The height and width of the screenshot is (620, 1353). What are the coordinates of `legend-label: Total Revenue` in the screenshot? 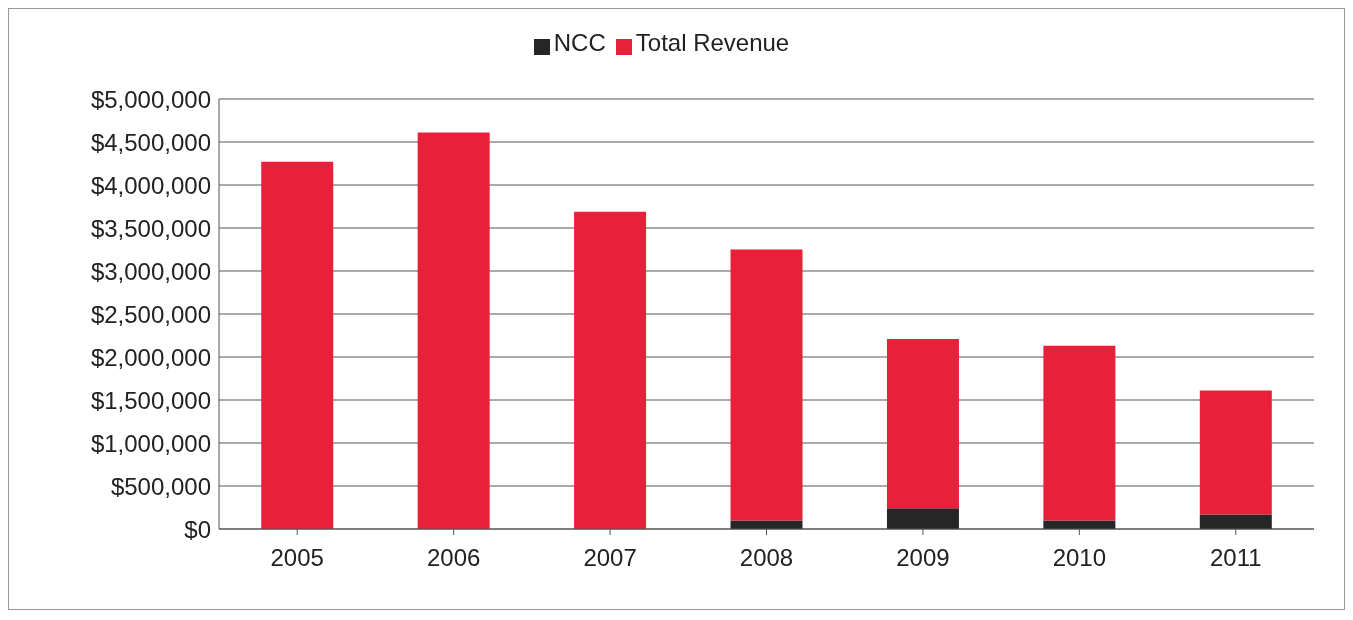 It's located at (712, 42).